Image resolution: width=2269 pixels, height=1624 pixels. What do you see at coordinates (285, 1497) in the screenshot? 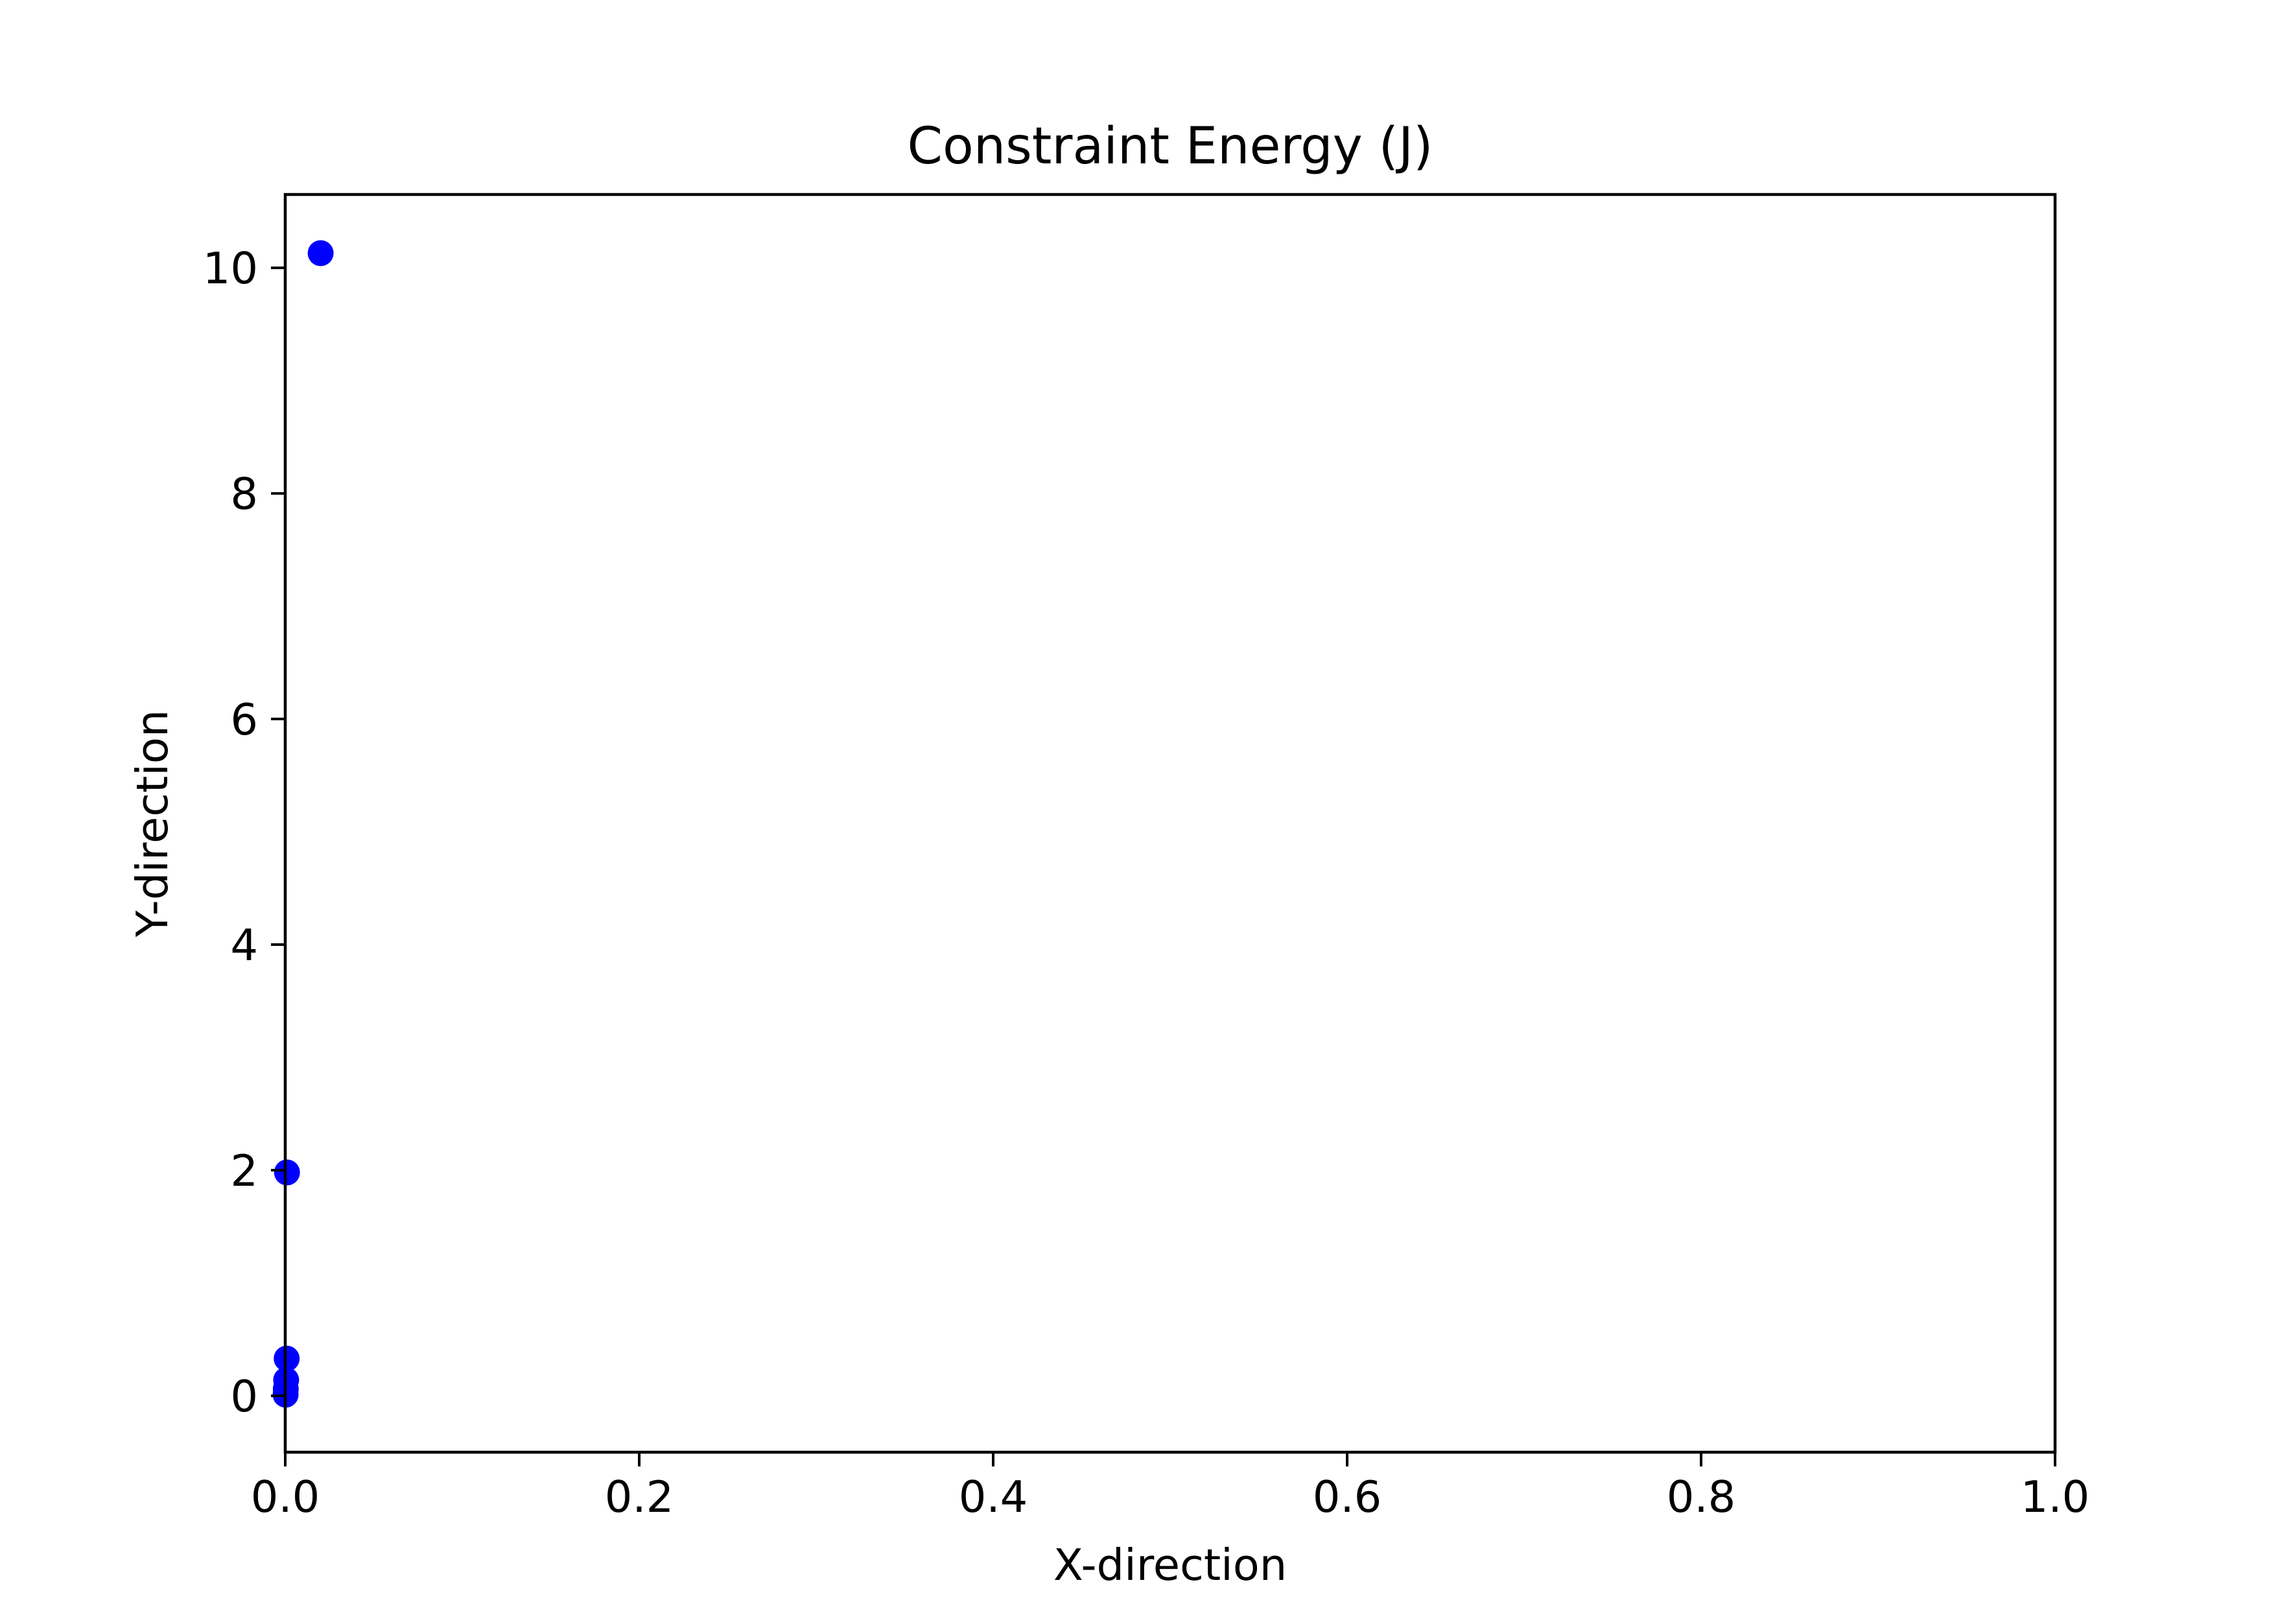
I see `x-tick-label: 0.0` at bounding box center [285, 1497].